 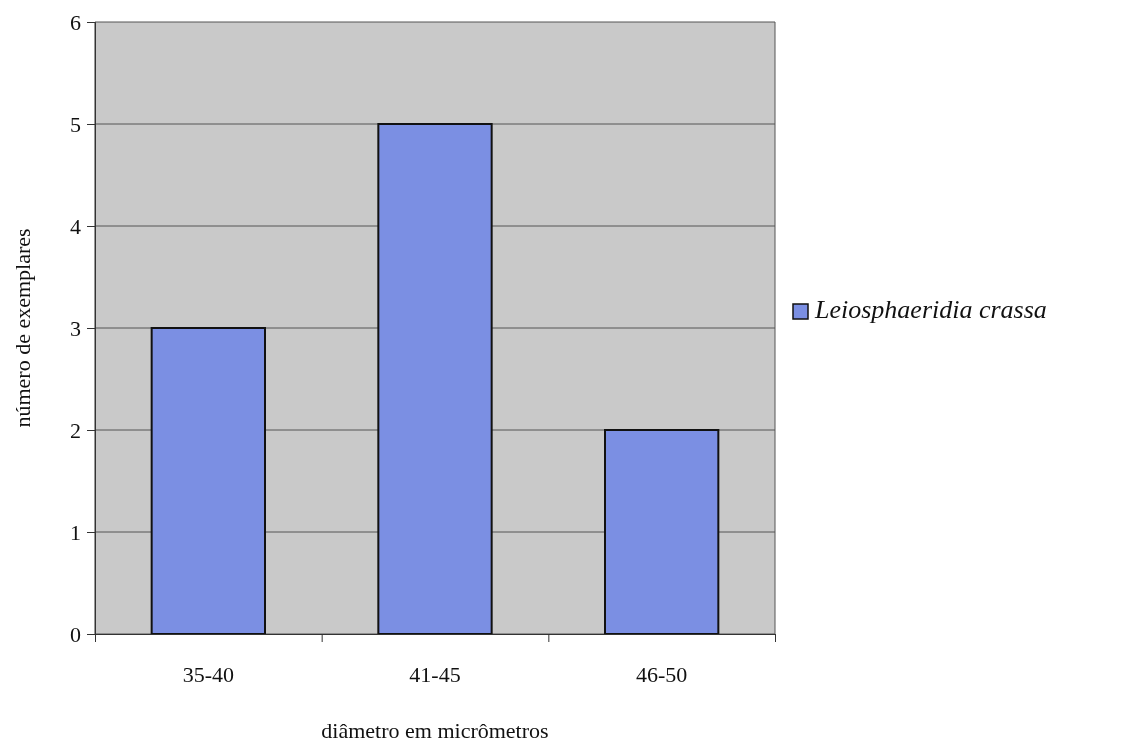 I want to click on y-tick-label: 6, so click(x=75, y=22).